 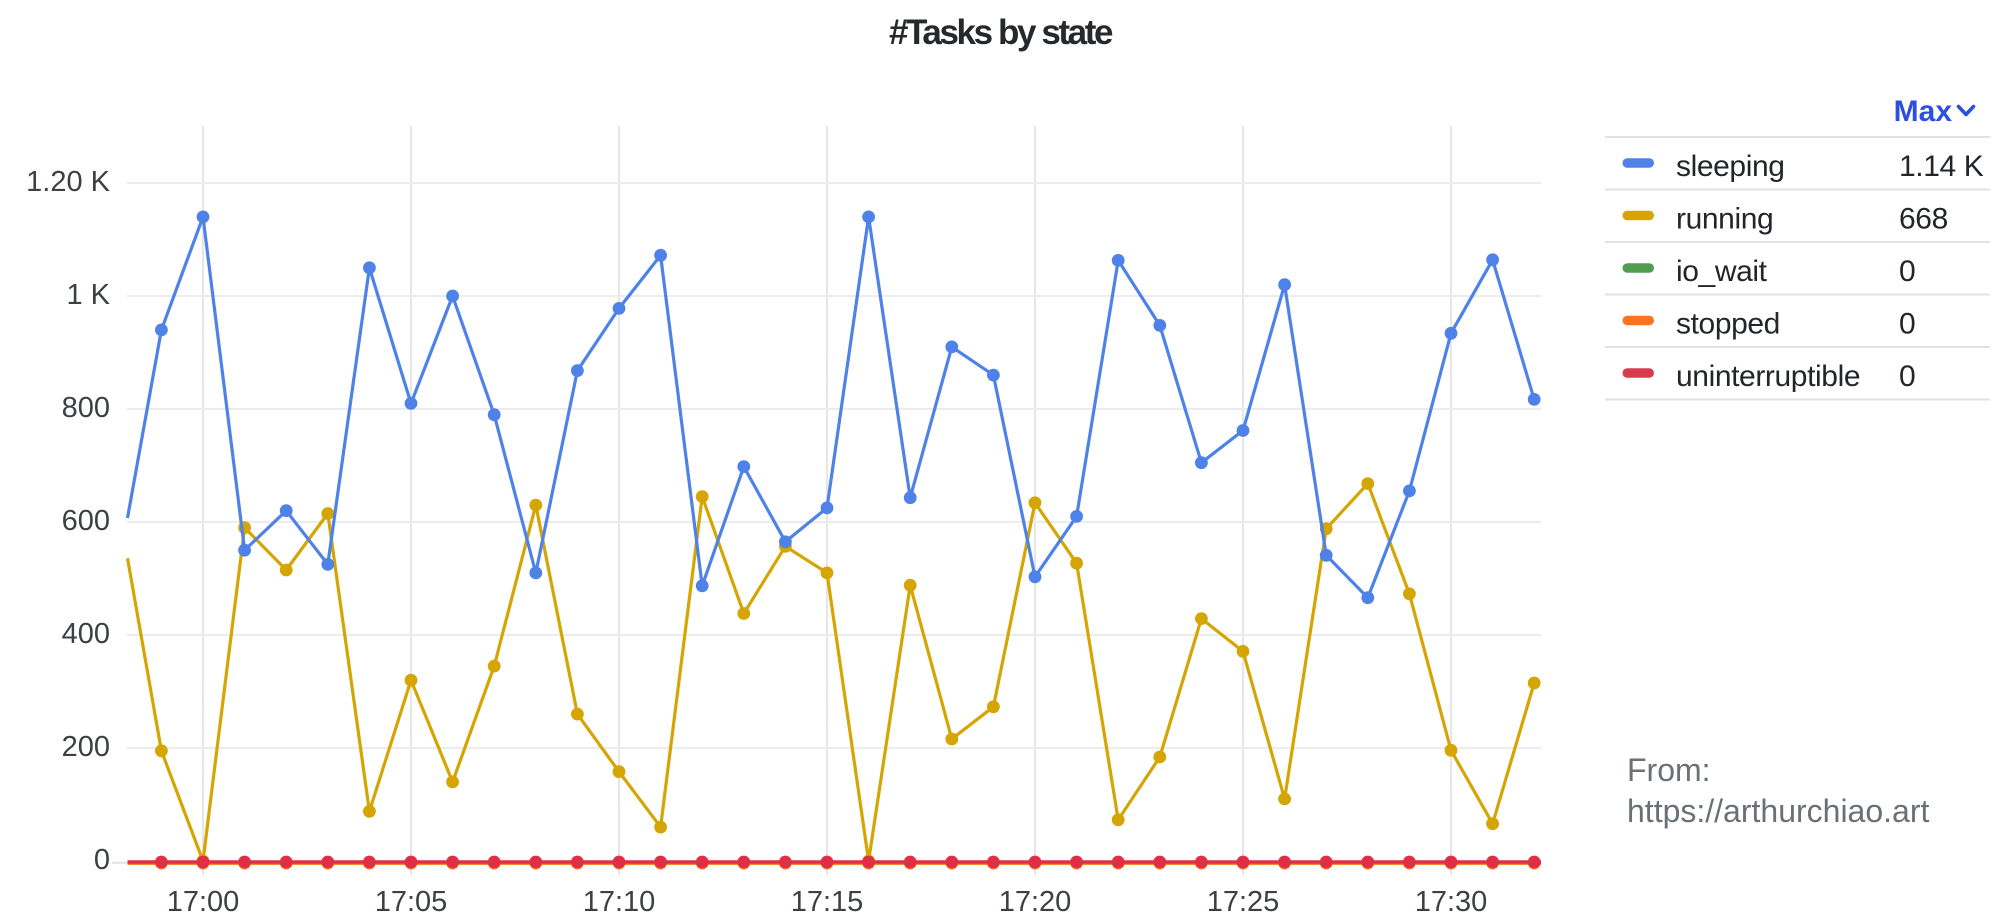 I want to click on svg-text: sleeping, so click(x=1730, y=166).